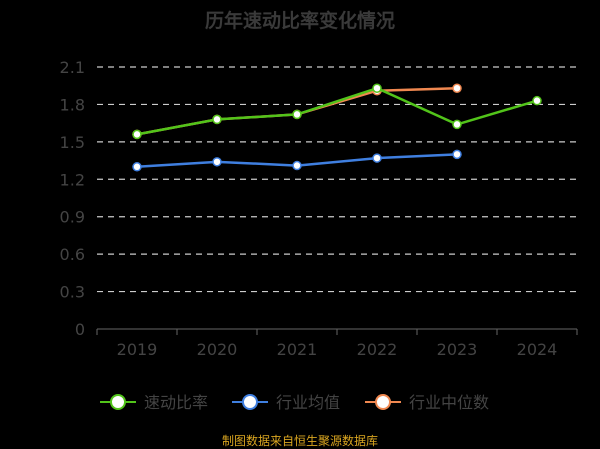 The height and width of the screenshot is (449, 600). Describe the element at coordinates (72, 67) in the screenshot. I see `y-tick-label: 2.1` at that location.